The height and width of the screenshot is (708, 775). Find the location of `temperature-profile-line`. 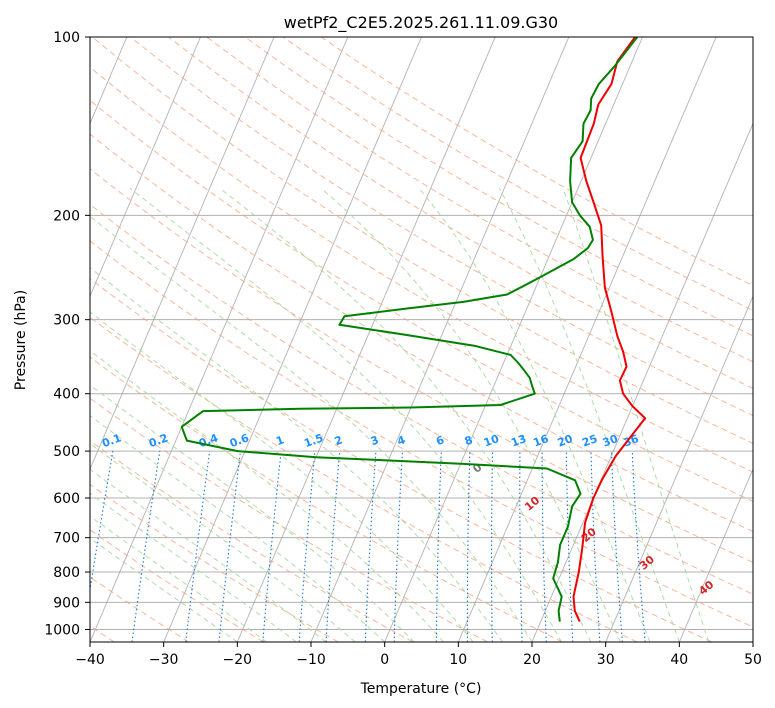

temperature-profile-line is located at coordinates (609, 330).